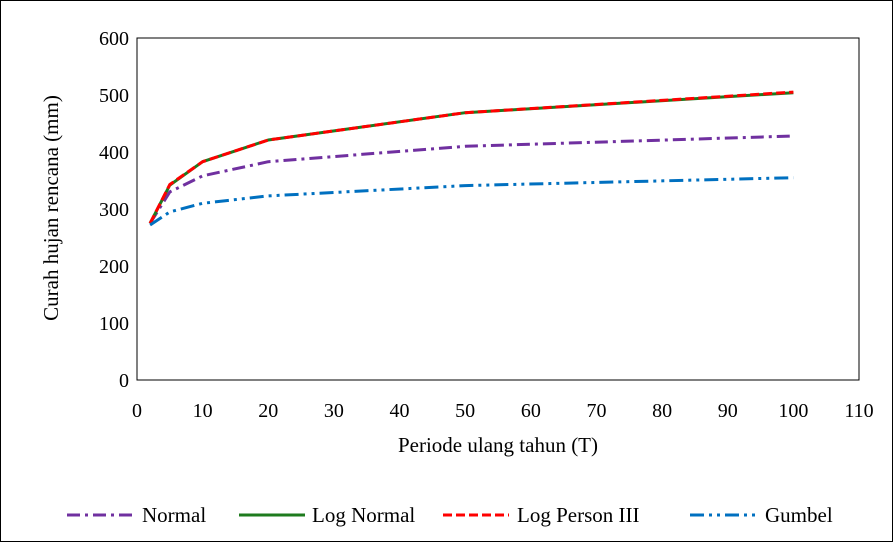  What do you see at coordinates (471, 201) in the screenshot?
I see `series-line-gumbel` at bounding box center [471, 201].